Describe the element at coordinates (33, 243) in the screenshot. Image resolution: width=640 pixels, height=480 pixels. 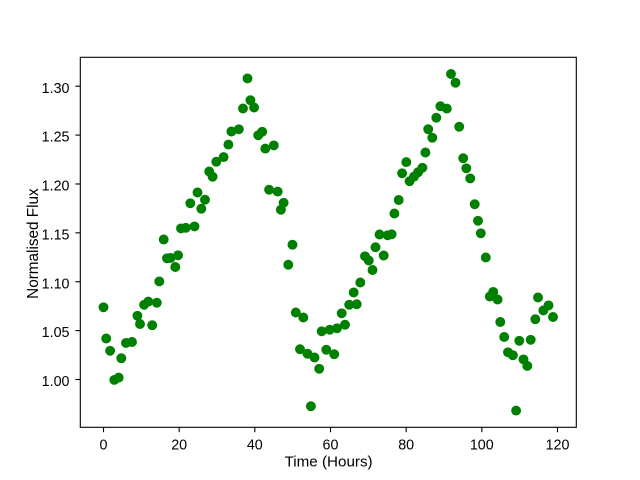
I see `svg-text: Normalised Flux` at that location.